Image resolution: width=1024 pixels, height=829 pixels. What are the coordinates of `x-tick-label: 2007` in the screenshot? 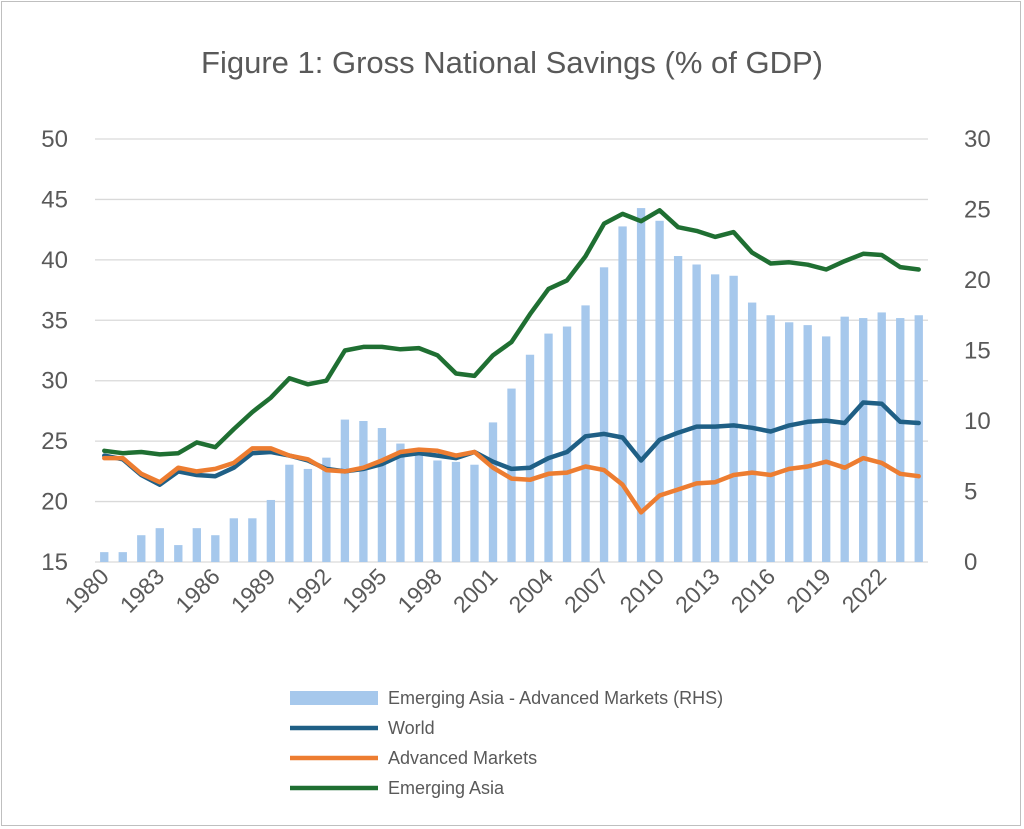 It's located at (586, 590).